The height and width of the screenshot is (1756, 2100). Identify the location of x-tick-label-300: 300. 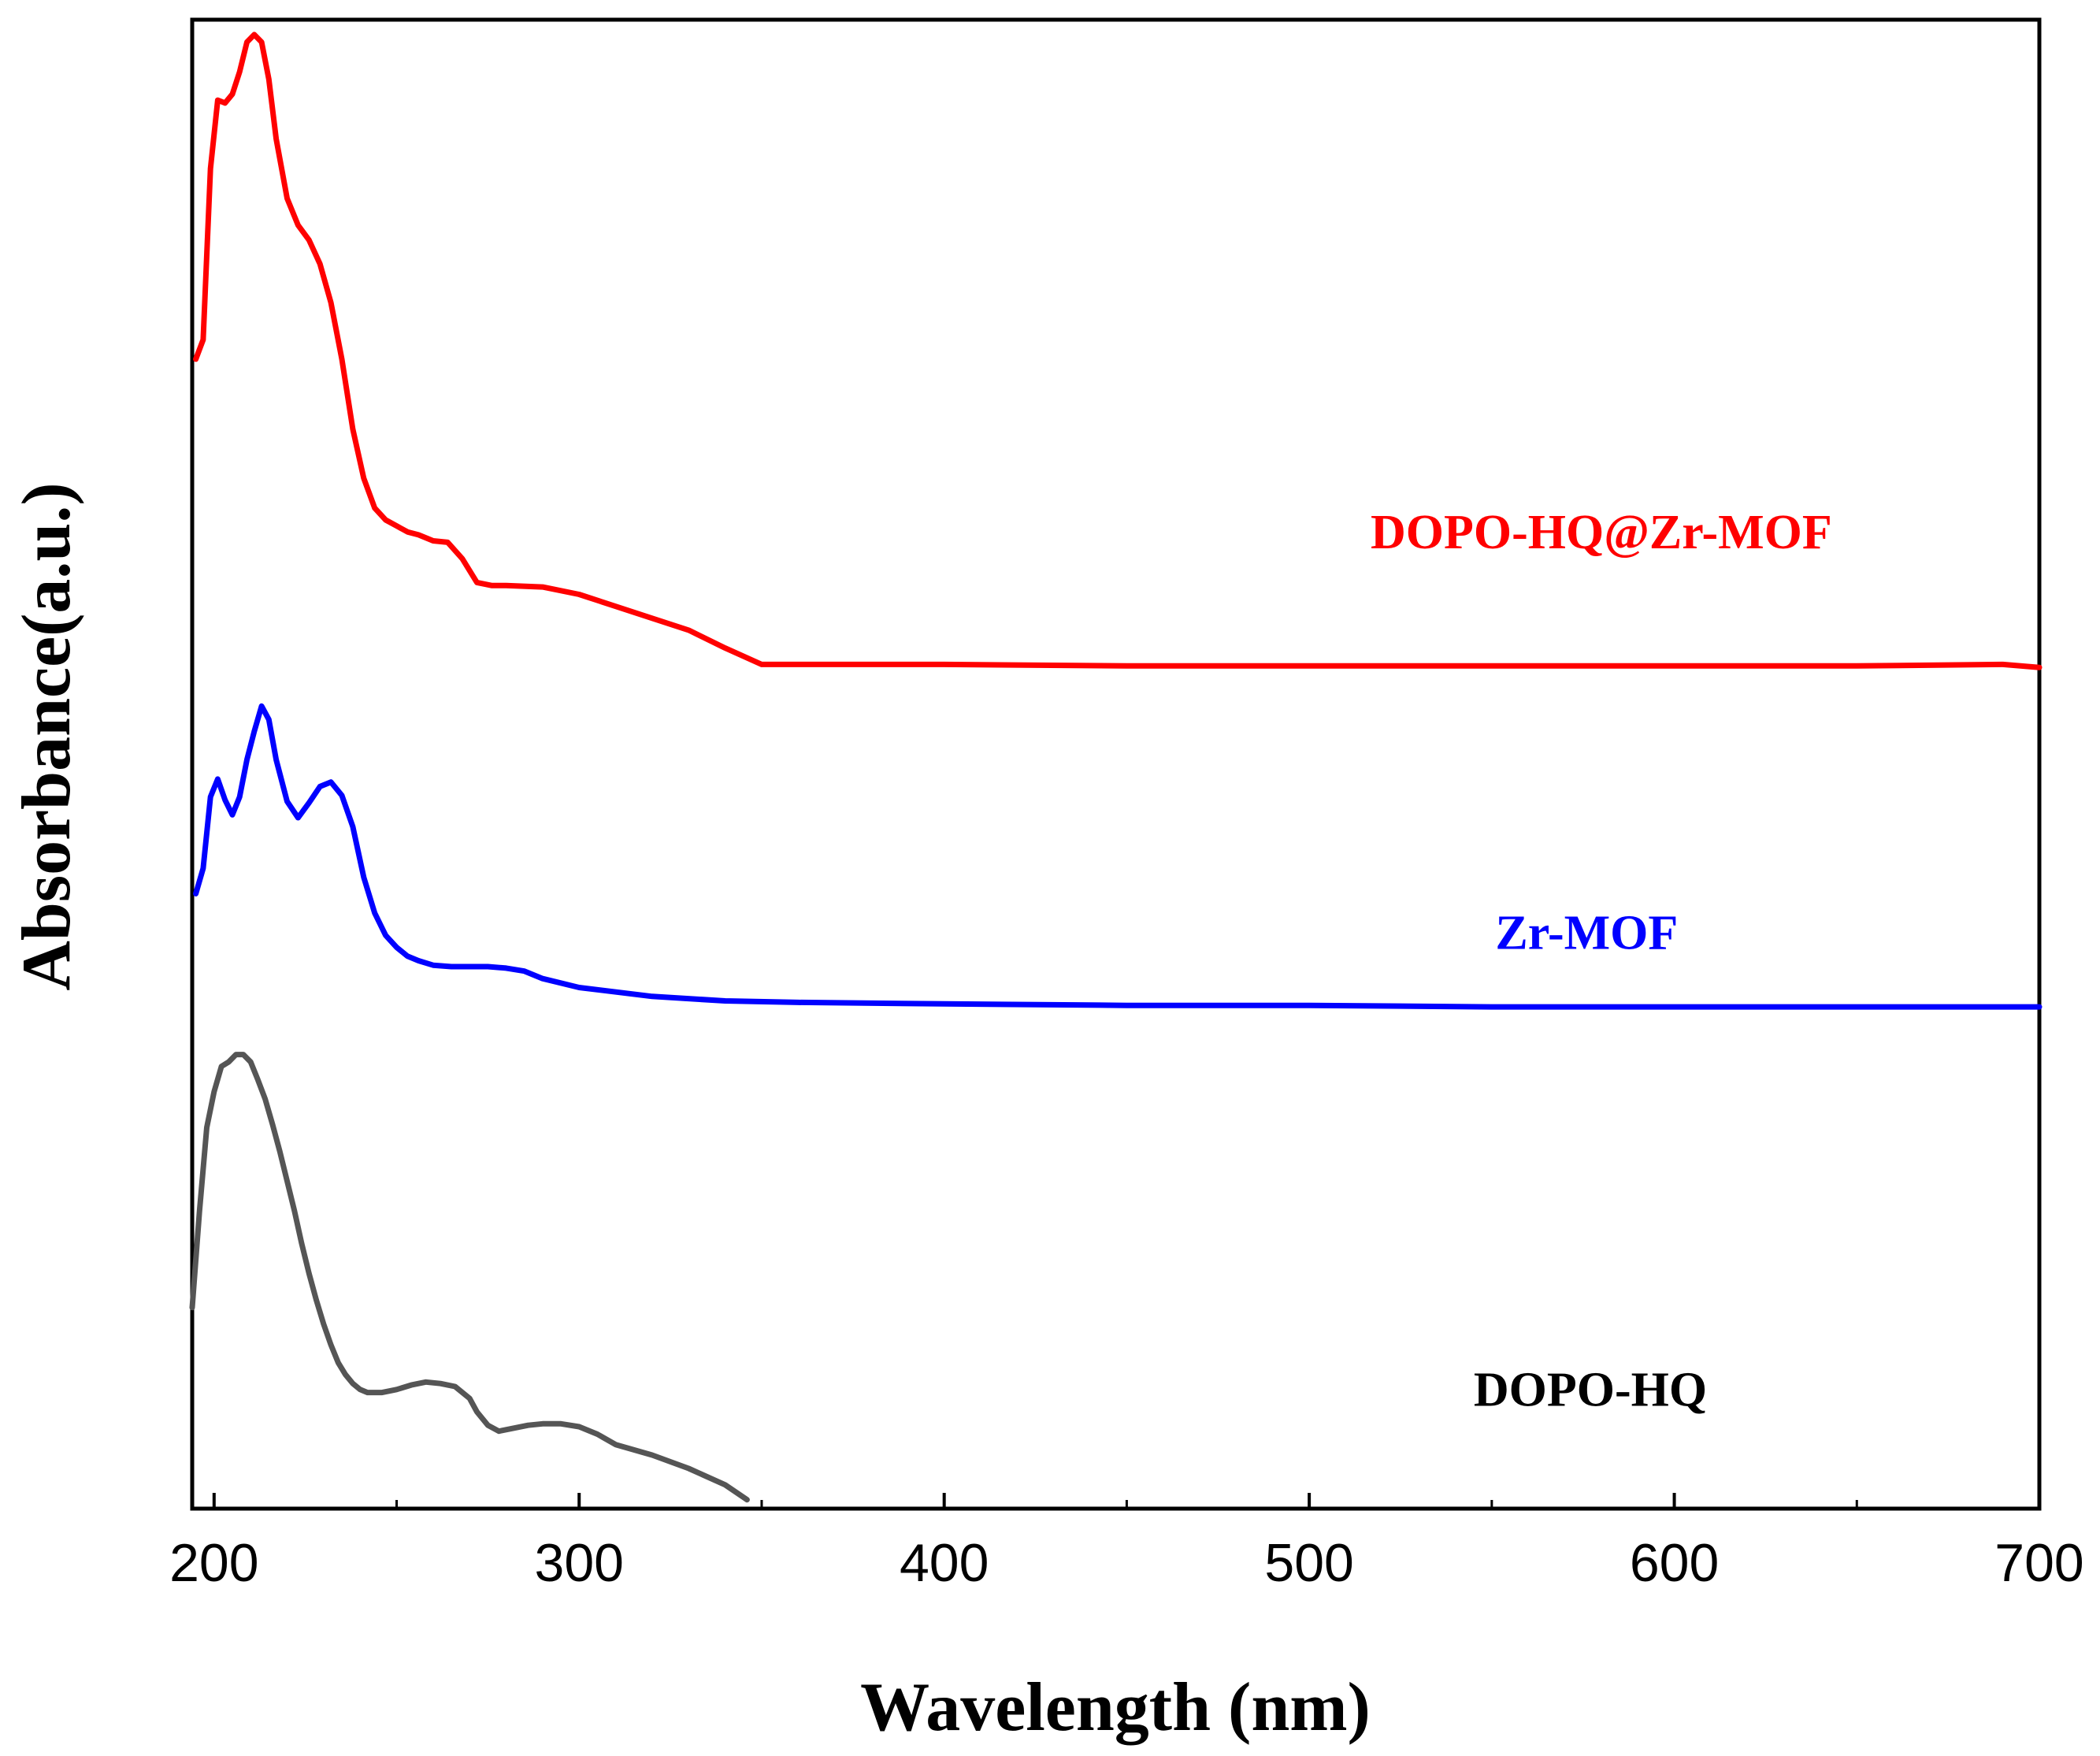
(579, 1563).